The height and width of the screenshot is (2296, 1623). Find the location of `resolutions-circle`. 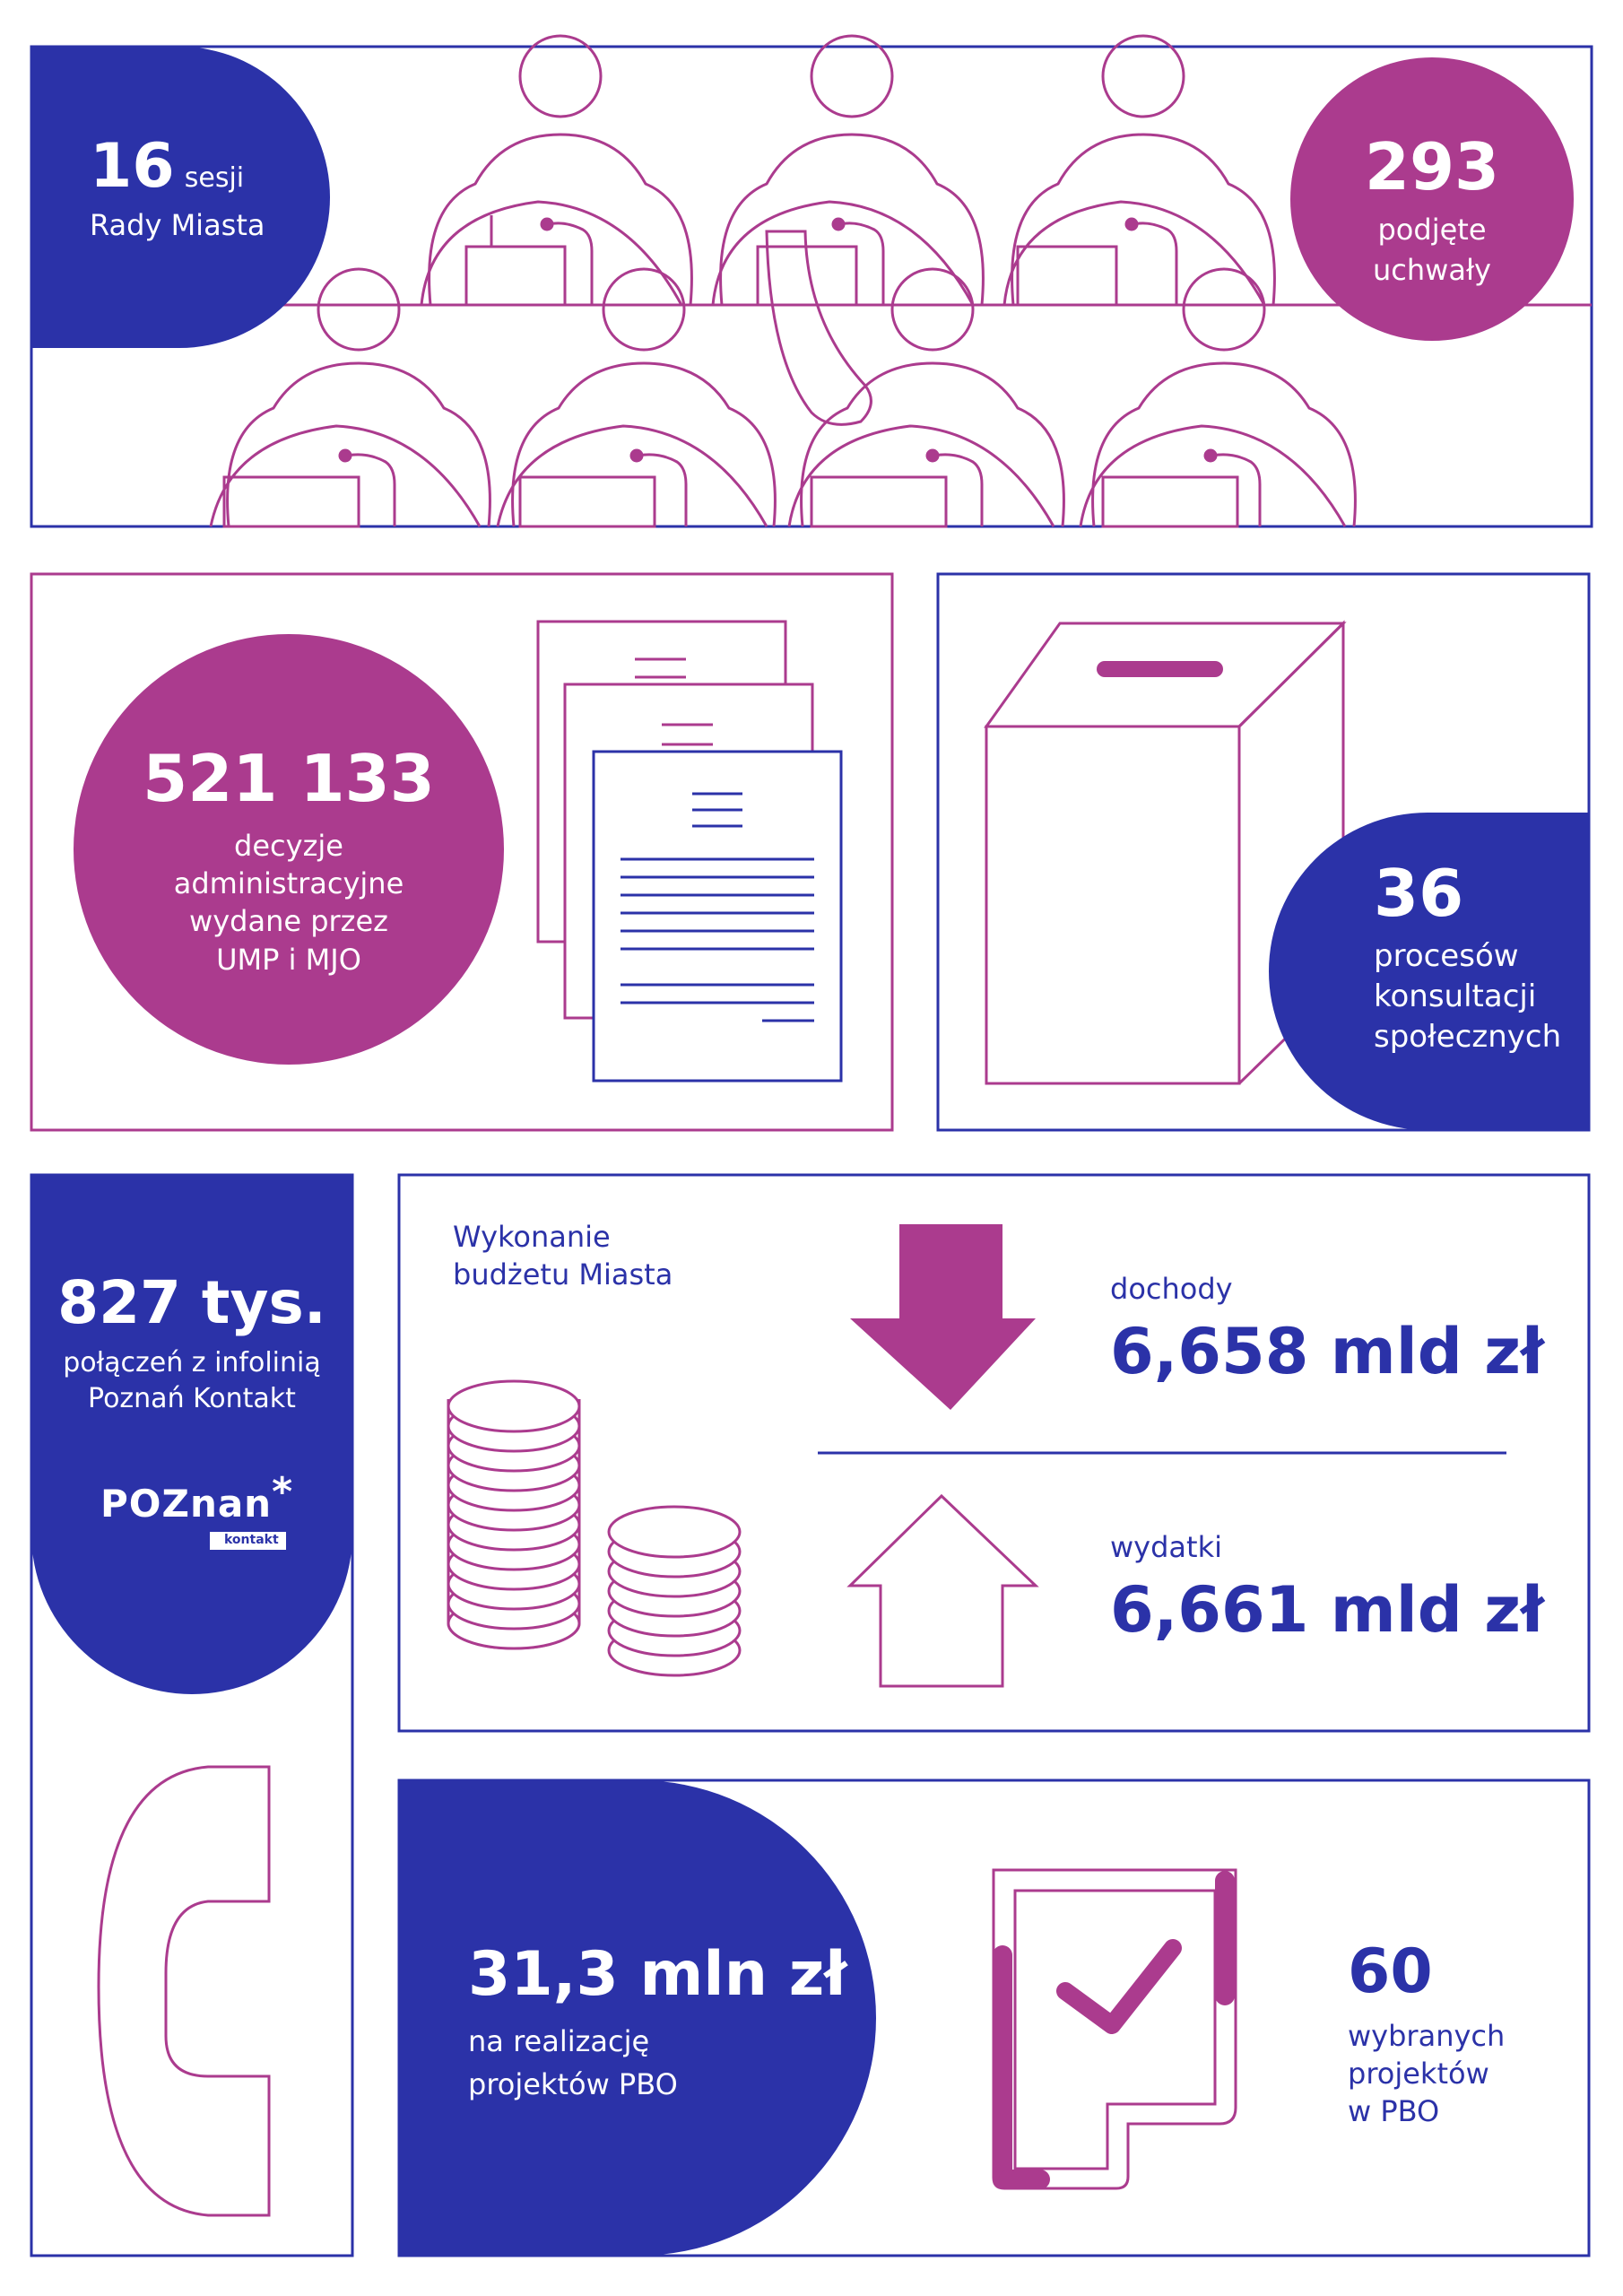

resolutions-circle is located at coordinates (1432, 199).